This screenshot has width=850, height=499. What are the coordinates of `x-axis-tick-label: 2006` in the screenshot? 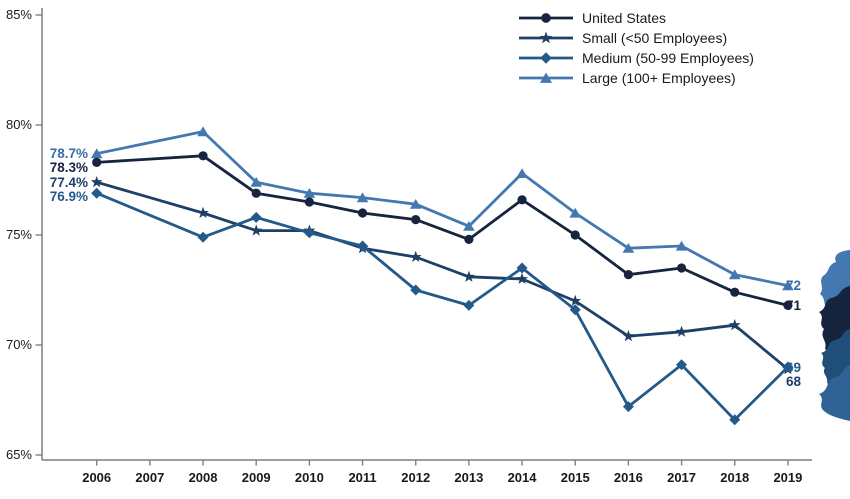 It's located at (97, 477).